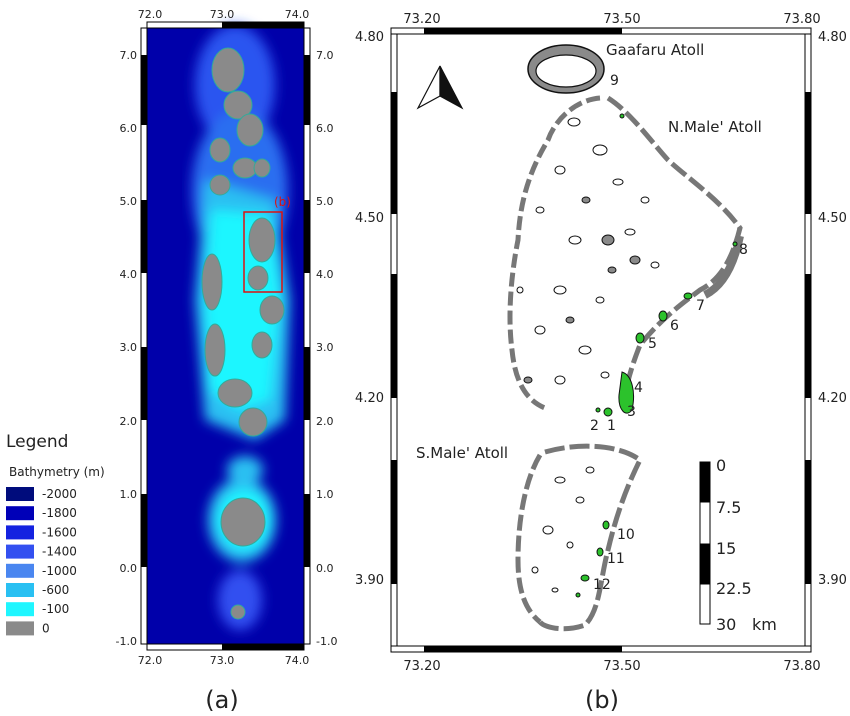  What do you see at coordinates (55, 609) in the screenshot?
I see `legend-label: -100` at bounding box center [55, 609].